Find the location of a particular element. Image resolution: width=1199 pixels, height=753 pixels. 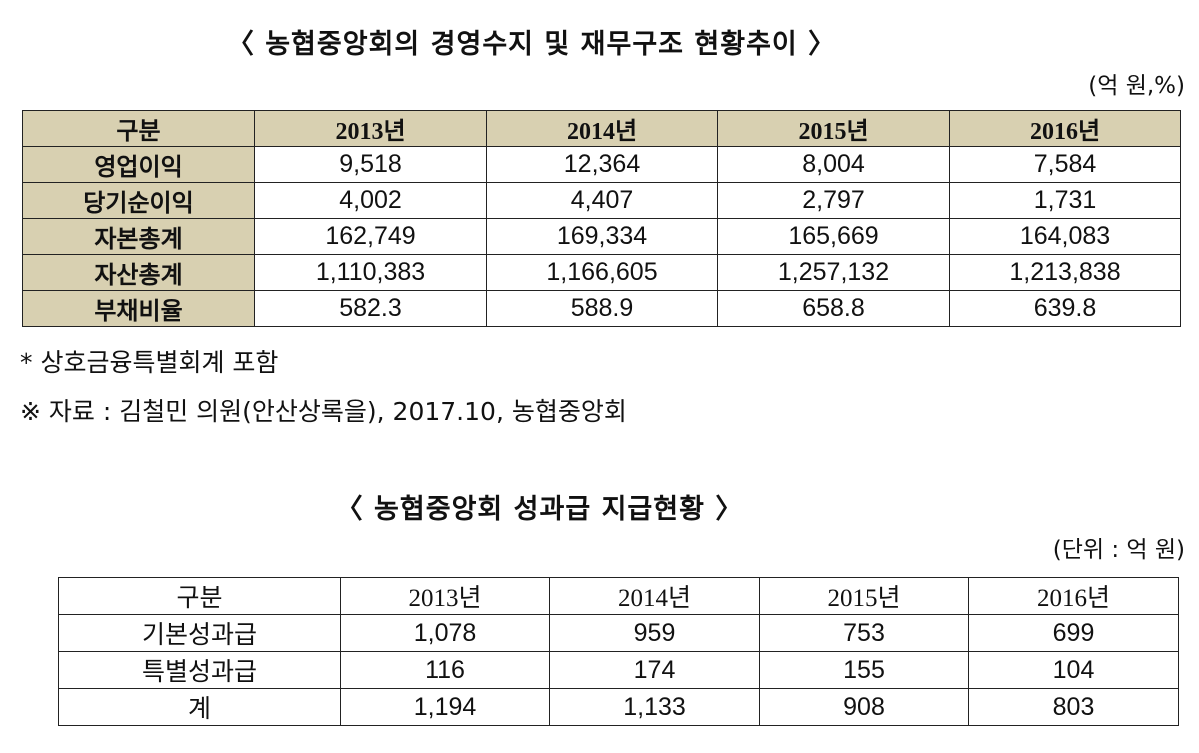

table1-title: 〈 농협중앙회의 경영수지 및 재무구조 현황추이 〉 is located at coordinates (531, 44).